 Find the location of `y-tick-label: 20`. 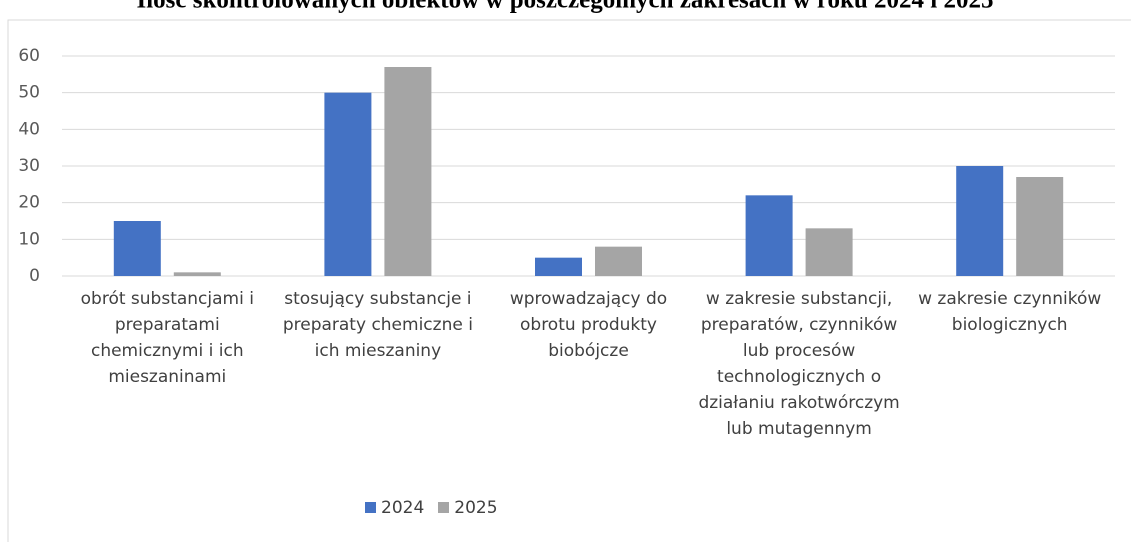

y-tick-label: 20 is located at coordinates (29, 203).